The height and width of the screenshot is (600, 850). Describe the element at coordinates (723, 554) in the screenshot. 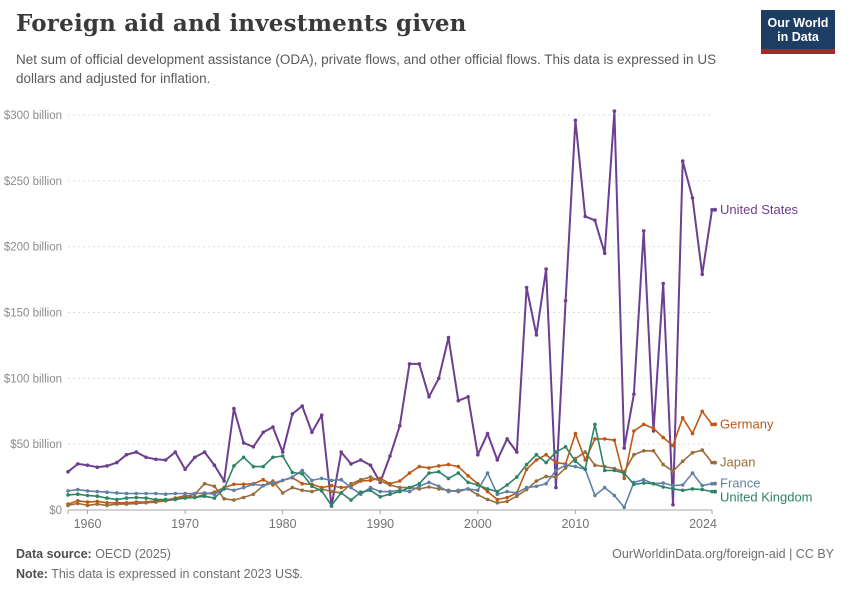

I see `attribution-link: OurWorldinData.org/foreign-aid | CC BY` at that location.